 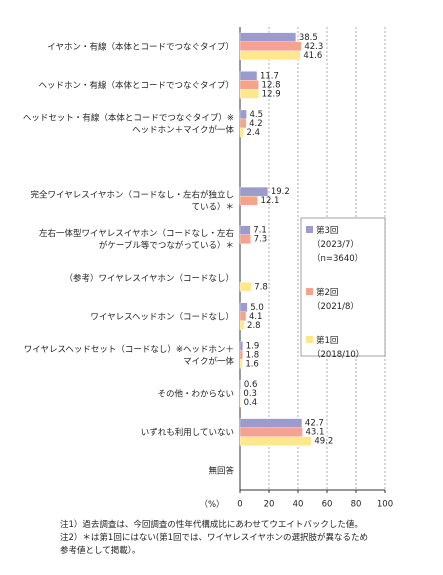 I want to click on y-tick-label: その他・わからない, so click(x=195, y=393).